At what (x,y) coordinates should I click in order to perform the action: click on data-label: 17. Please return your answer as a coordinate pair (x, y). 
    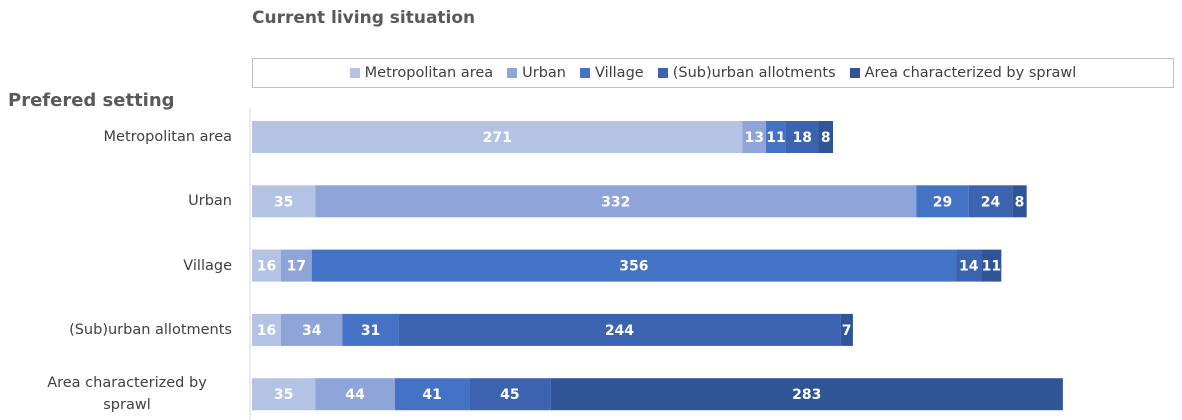
    Looking at the image, I should click on (296, 267).